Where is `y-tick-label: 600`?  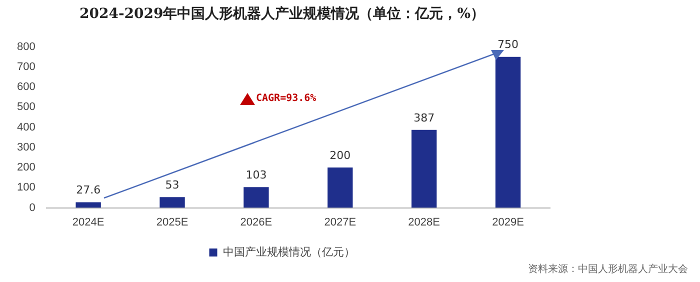
y-tick-label: 600 is located at coordinates (26, 87).